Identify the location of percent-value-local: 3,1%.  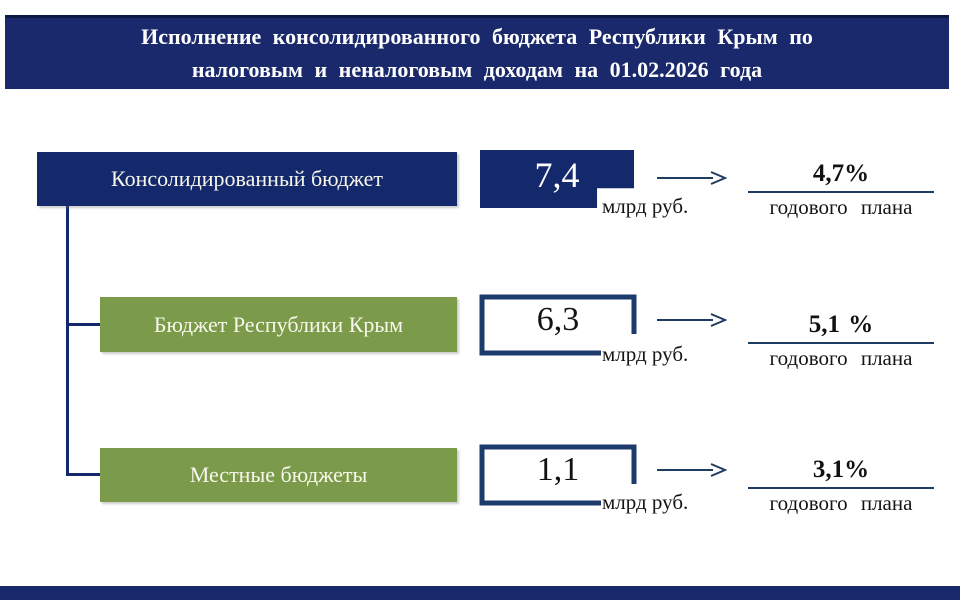
(841, 469).